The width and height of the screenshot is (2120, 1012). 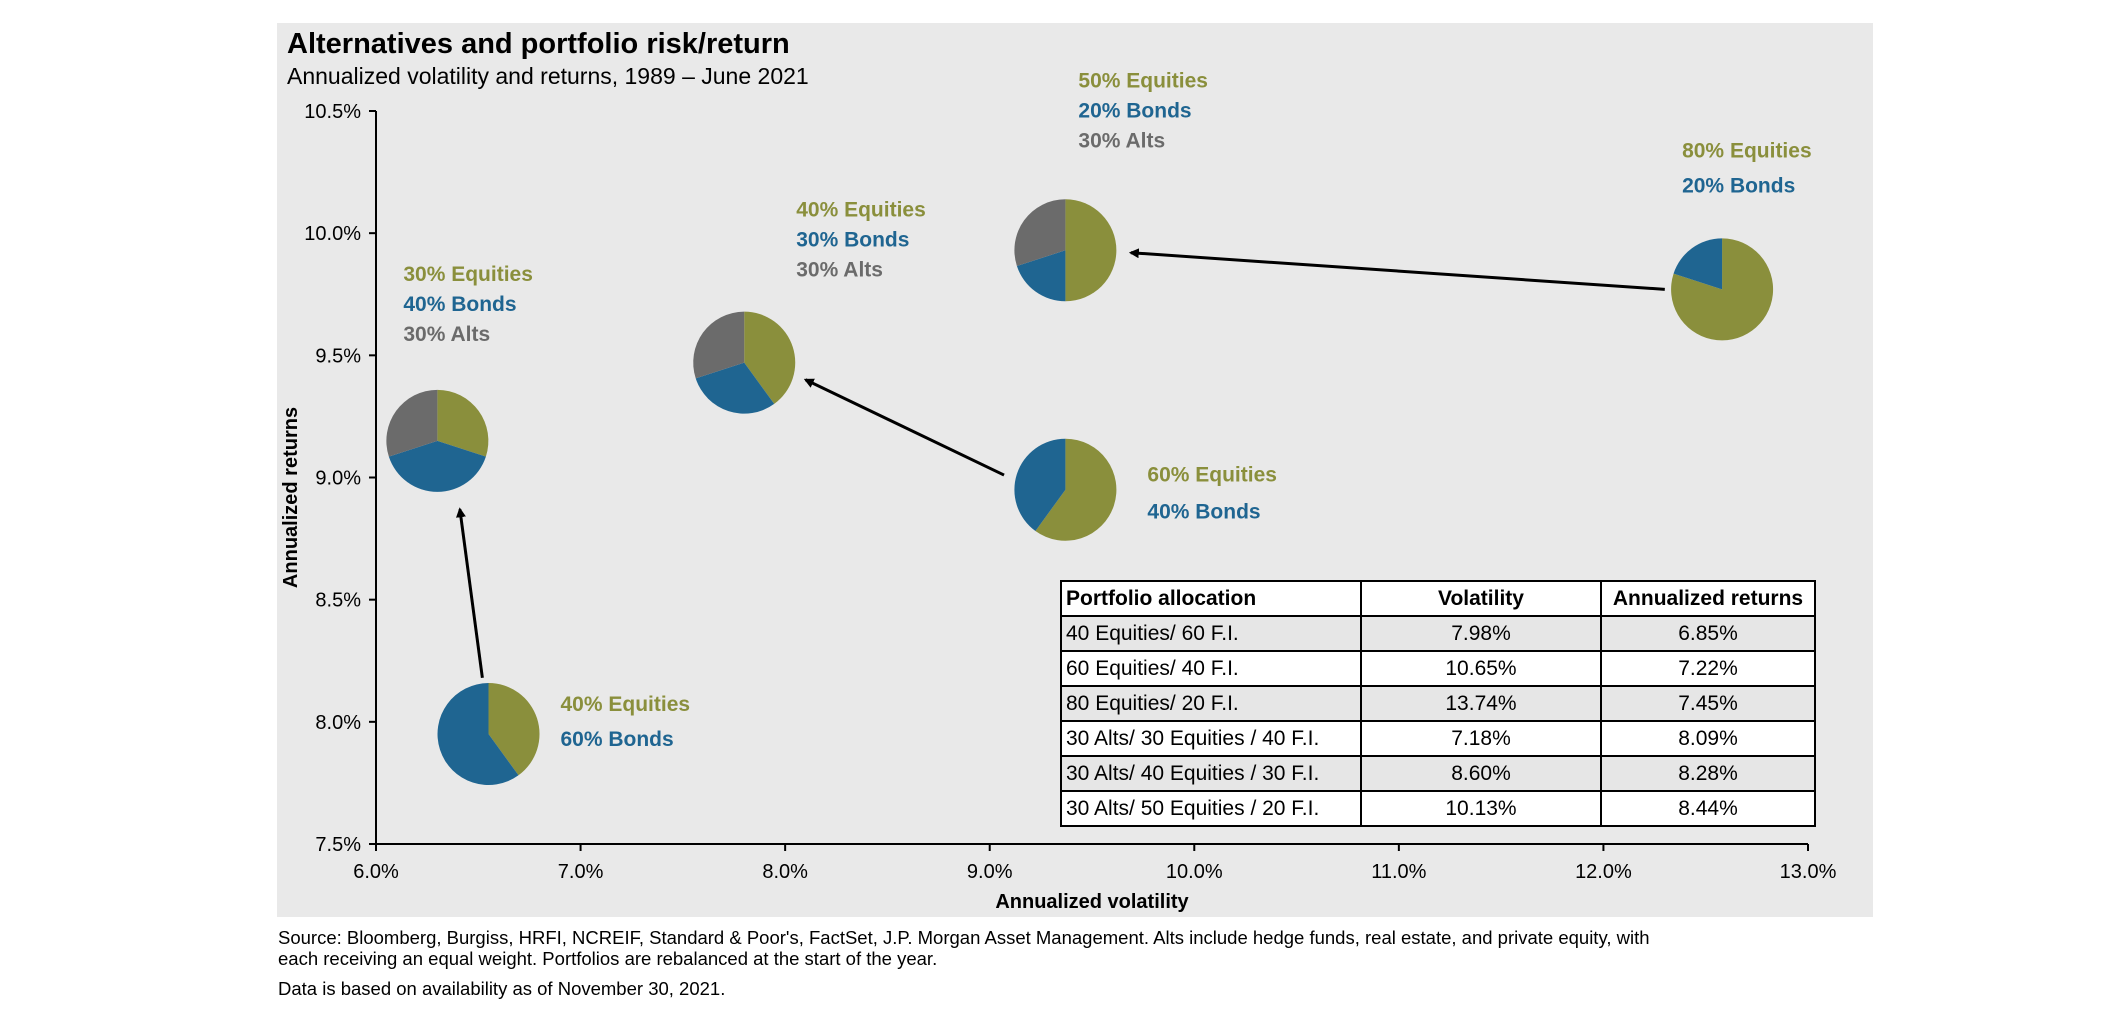 What do you see at coordinates (1211, 633) in the screenshot?
I see `table-cell-allocation: 40 Equities/ 60 F.I.` at bounding box center [1211, 633].